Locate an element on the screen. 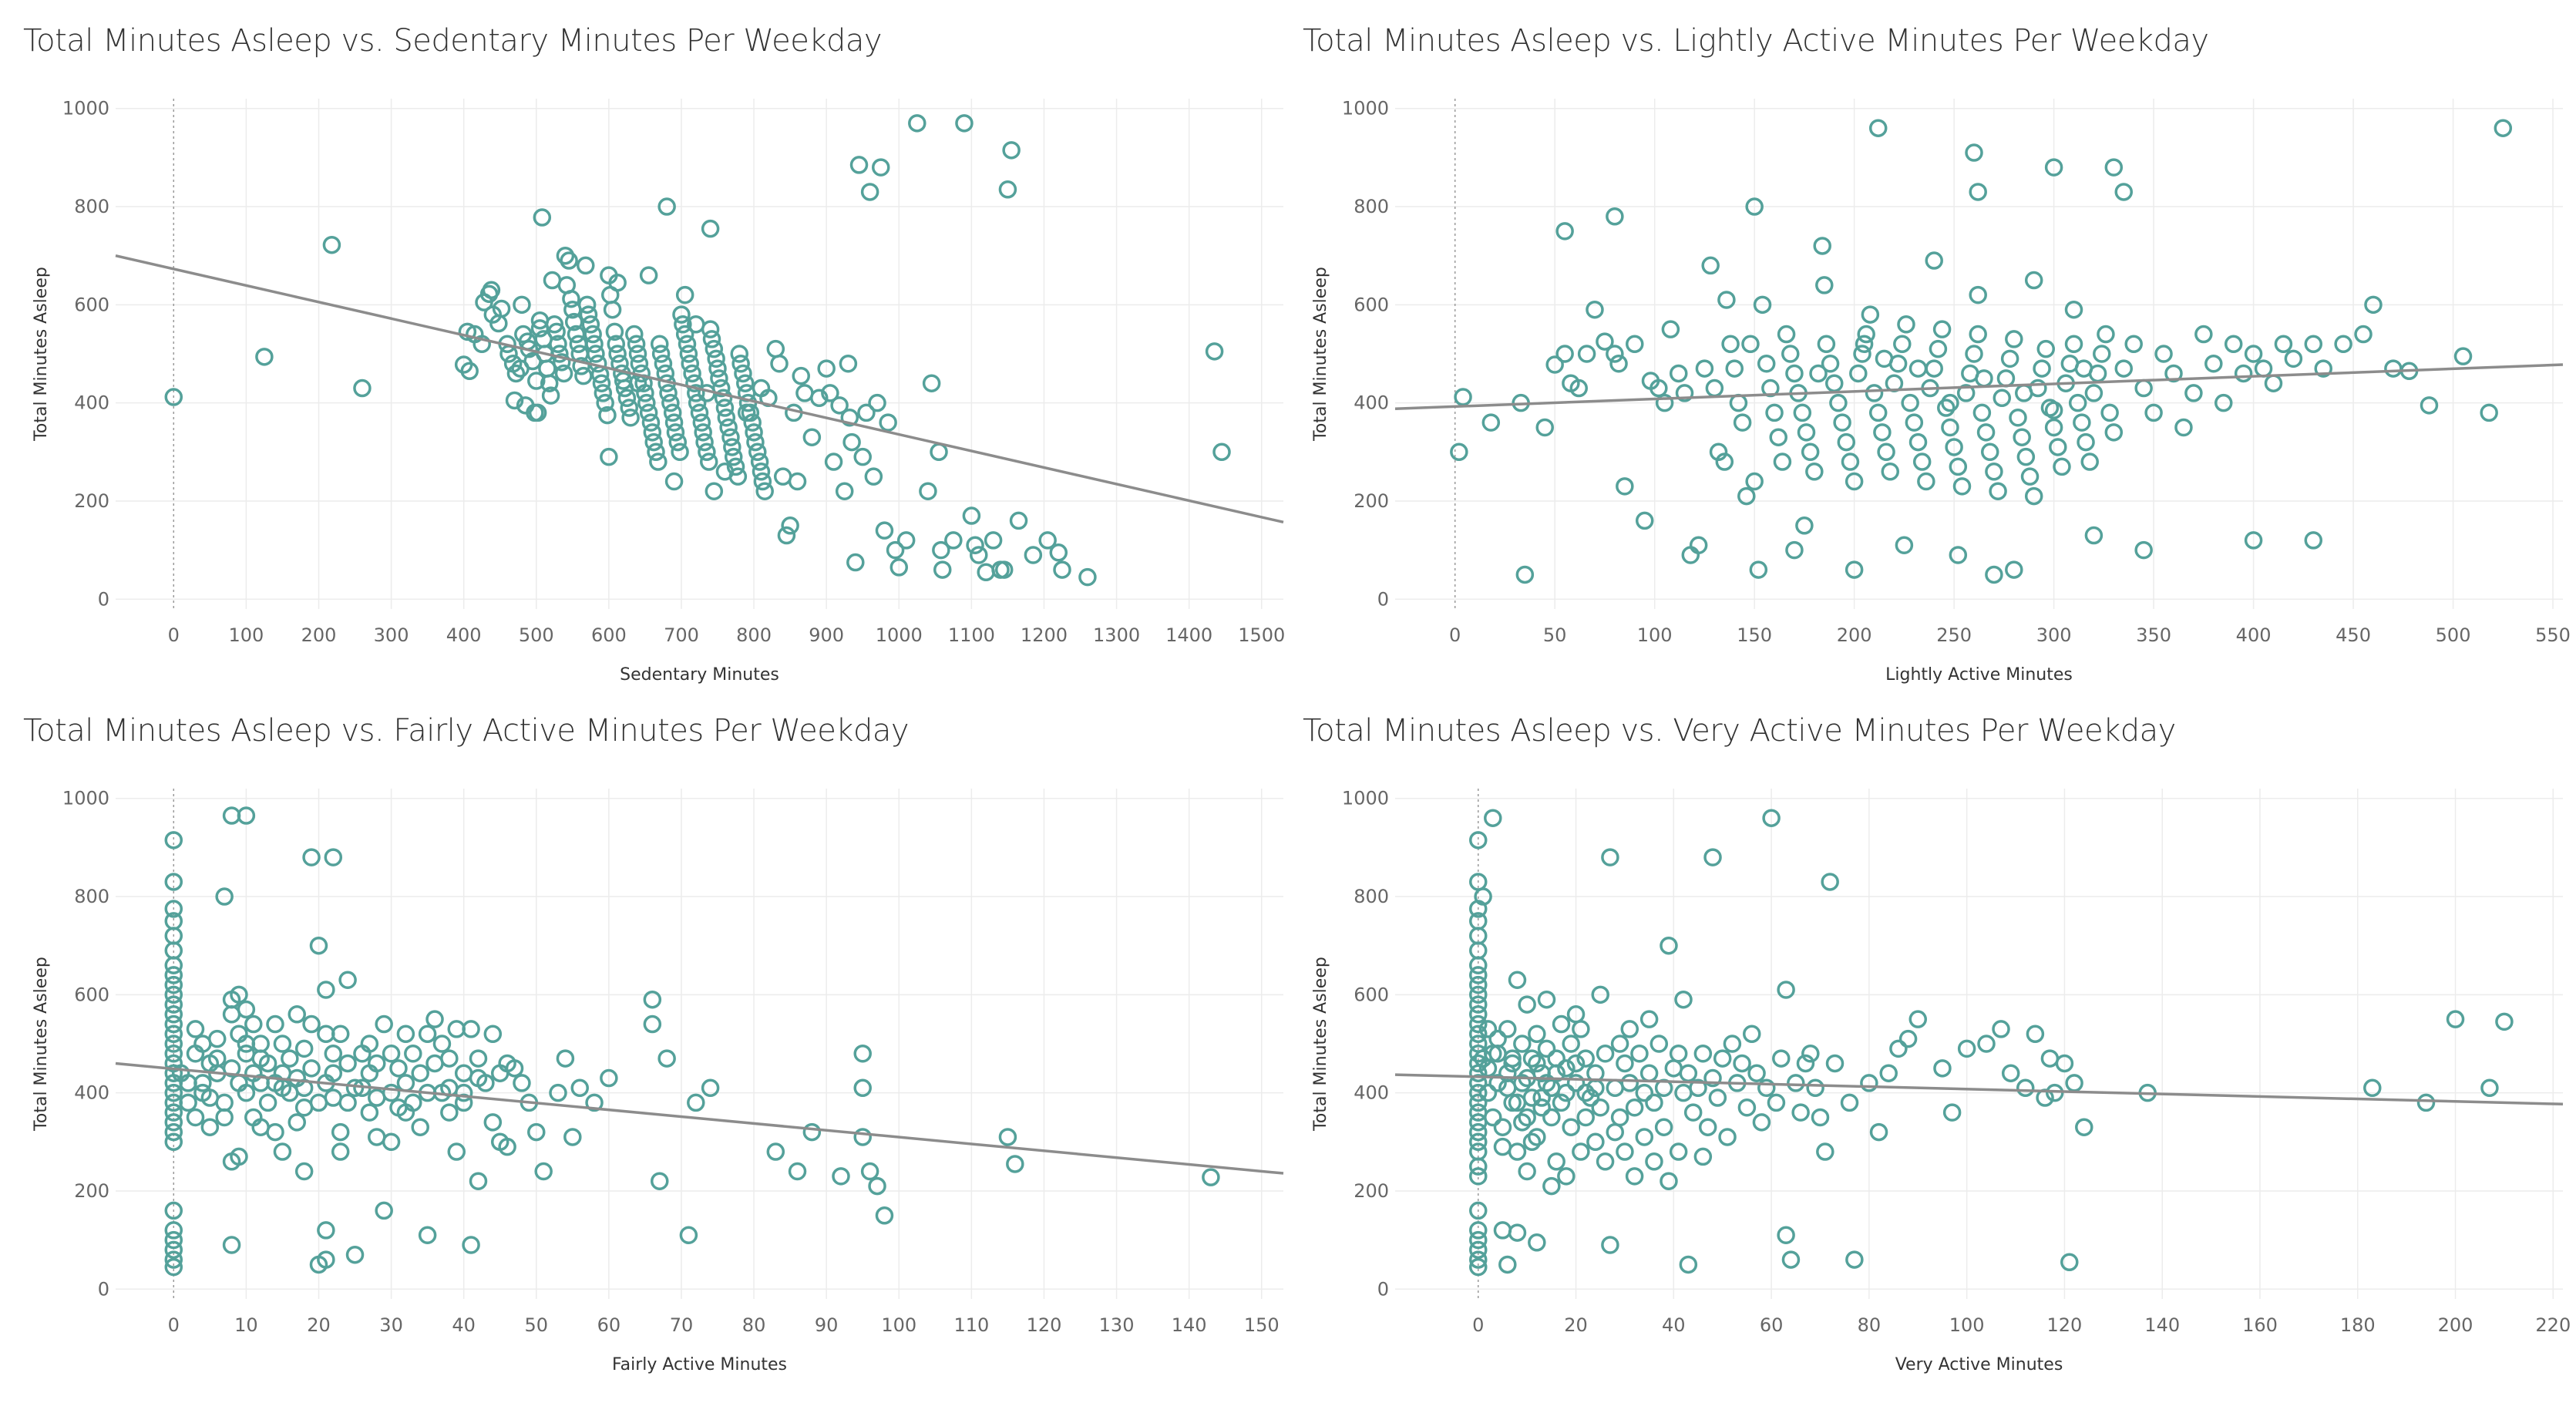 This screenshot has width=2576, height=1403. y-tick-label: 0 is located at coordinates (1383, 599).